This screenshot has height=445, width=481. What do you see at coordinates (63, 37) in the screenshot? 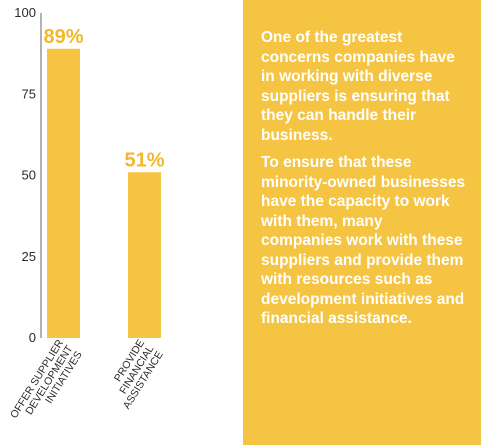
I see `data-label-1: 89%` at bounding box center [63, 37].